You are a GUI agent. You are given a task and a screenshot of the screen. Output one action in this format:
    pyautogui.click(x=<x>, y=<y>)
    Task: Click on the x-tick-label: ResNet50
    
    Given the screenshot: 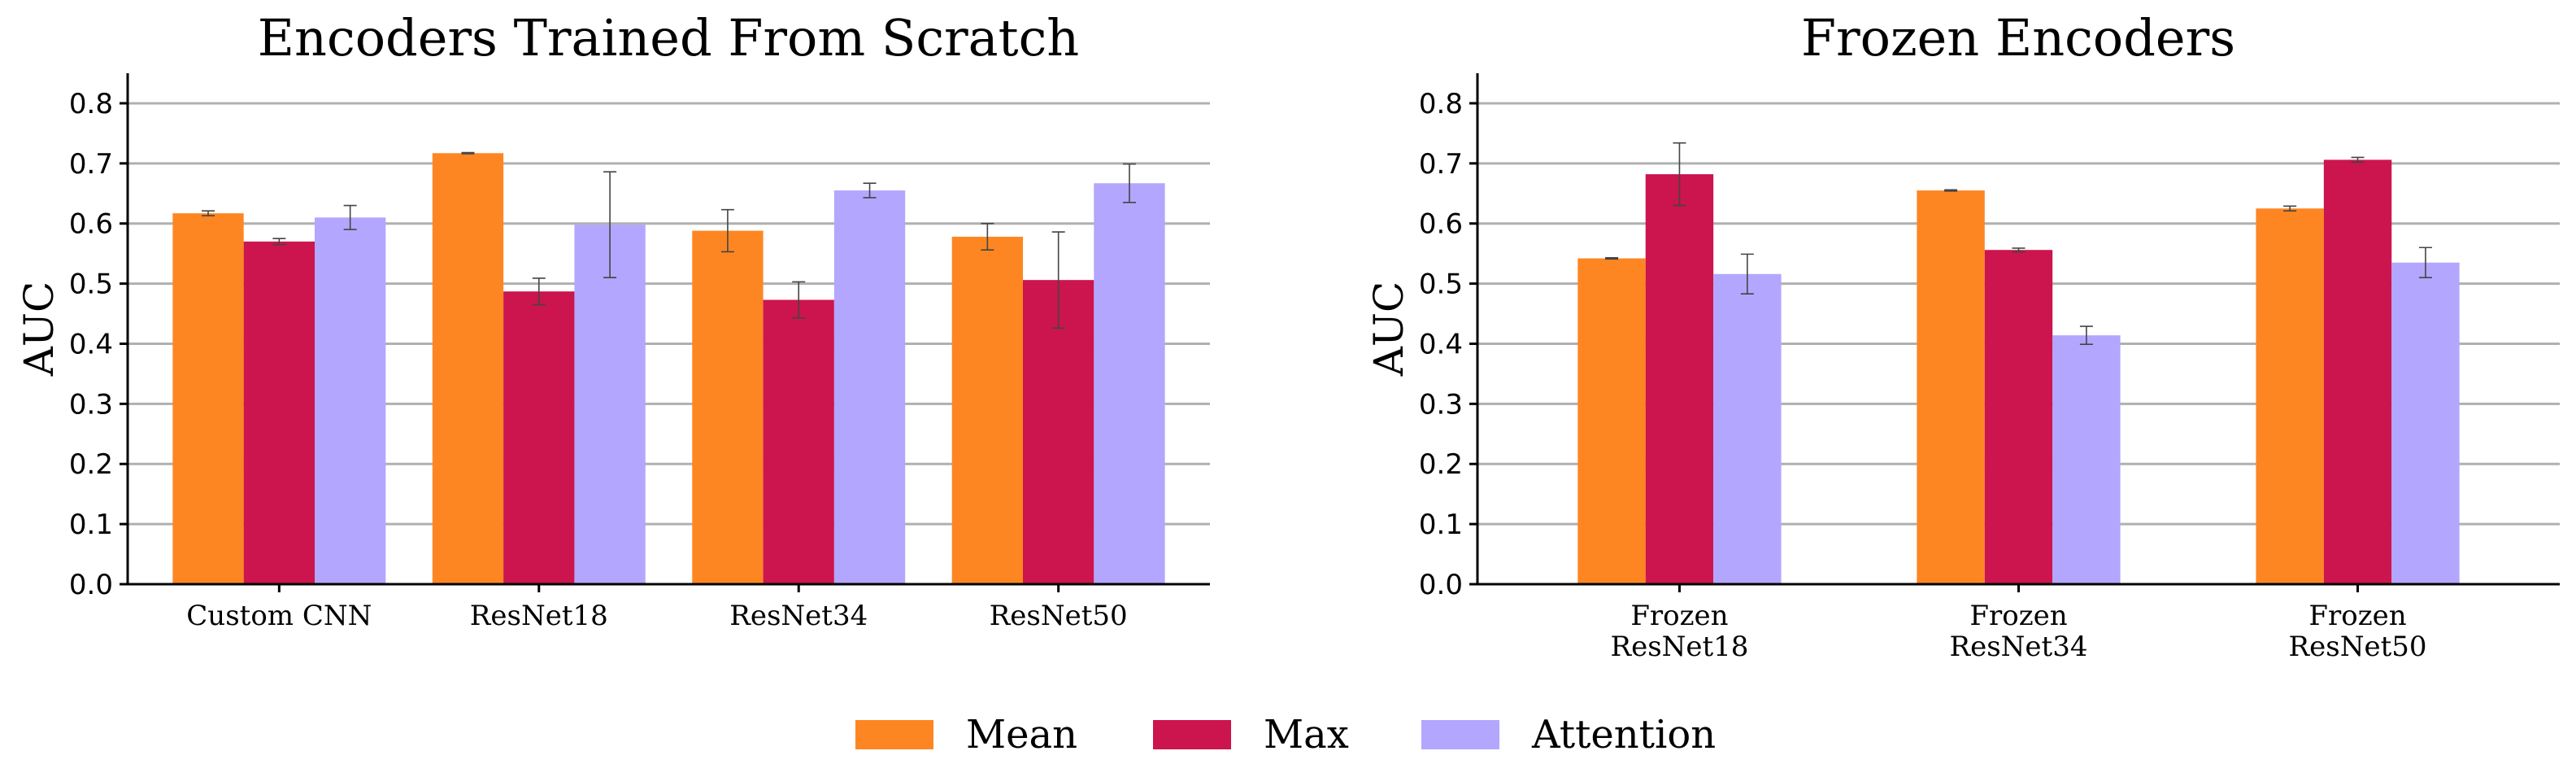 What is the action you would take?
    pyautogui.click(x=1059, y=616)
    